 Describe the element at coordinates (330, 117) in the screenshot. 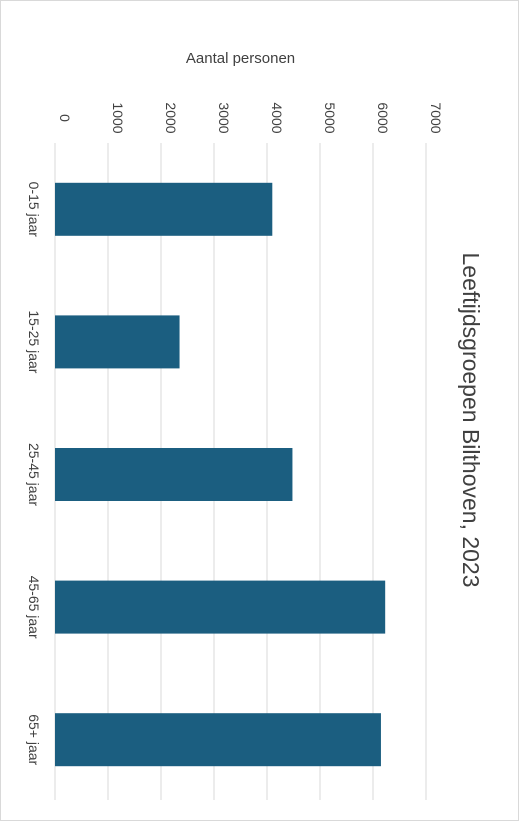

I see `value-tick-label: 5000` at that location.